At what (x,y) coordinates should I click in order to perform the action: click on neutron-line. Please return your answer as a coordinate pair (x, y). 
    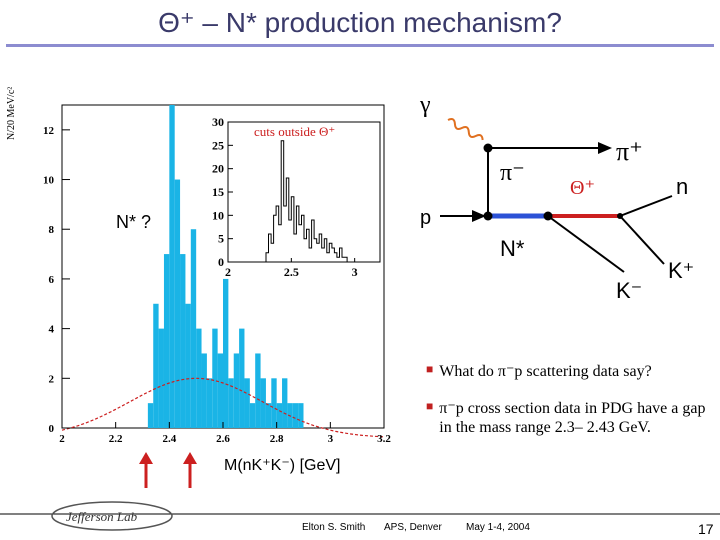
    Looking at the image, I should click on (646, 206).